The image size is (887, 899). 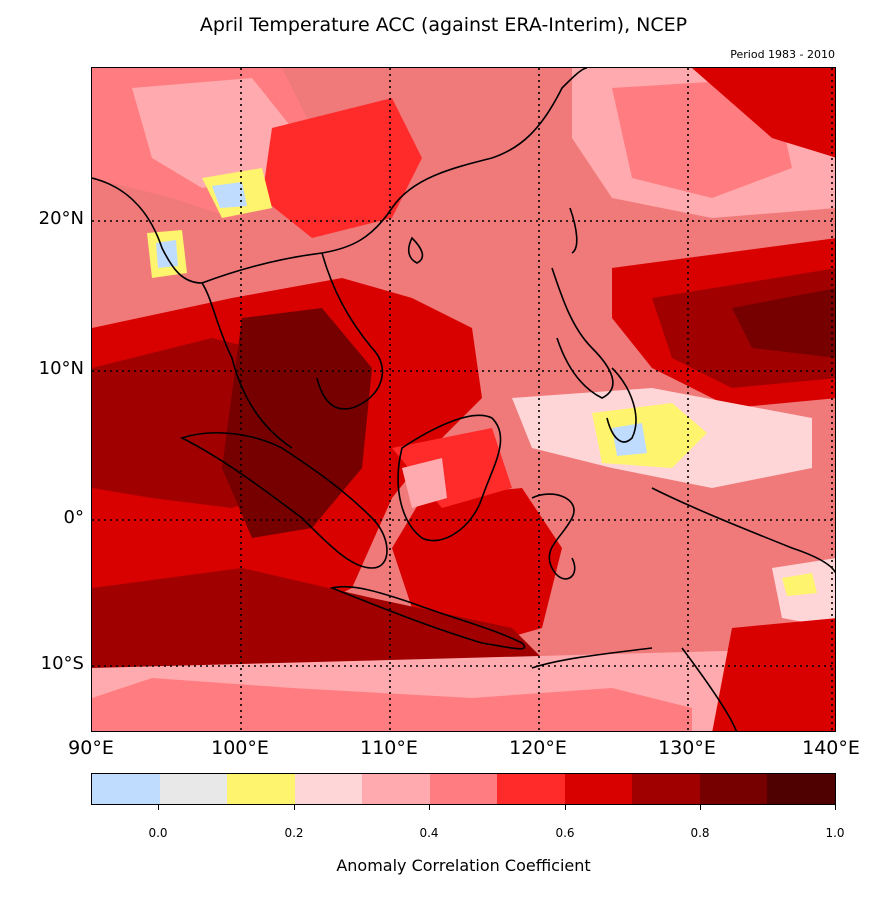 I want to click on patch-blue-nw, so click(x=229, y=195).